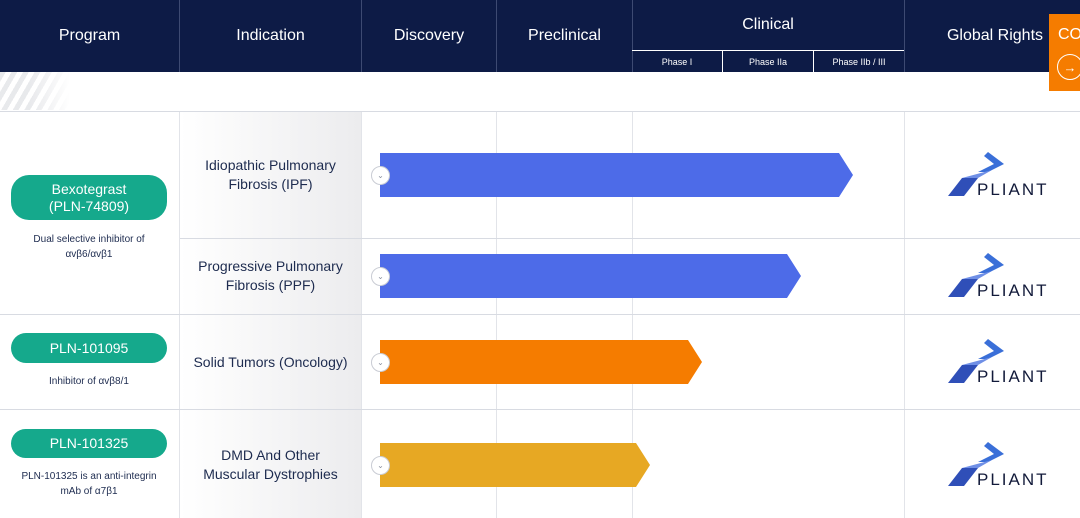  Describe the element at coordinates (1069, 34) in the screenshot. I see `contact-label: CO` at that location.